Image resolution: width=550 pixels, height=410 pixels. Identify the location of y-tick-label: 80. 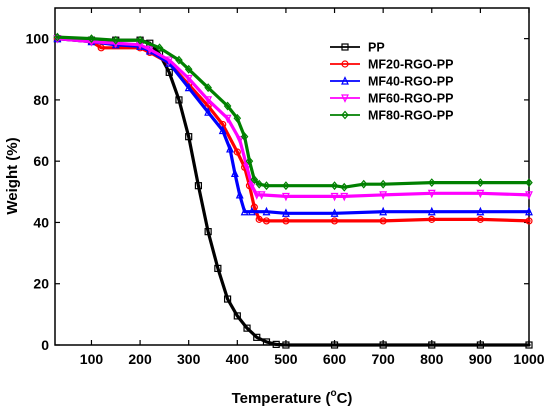
(41, 100).